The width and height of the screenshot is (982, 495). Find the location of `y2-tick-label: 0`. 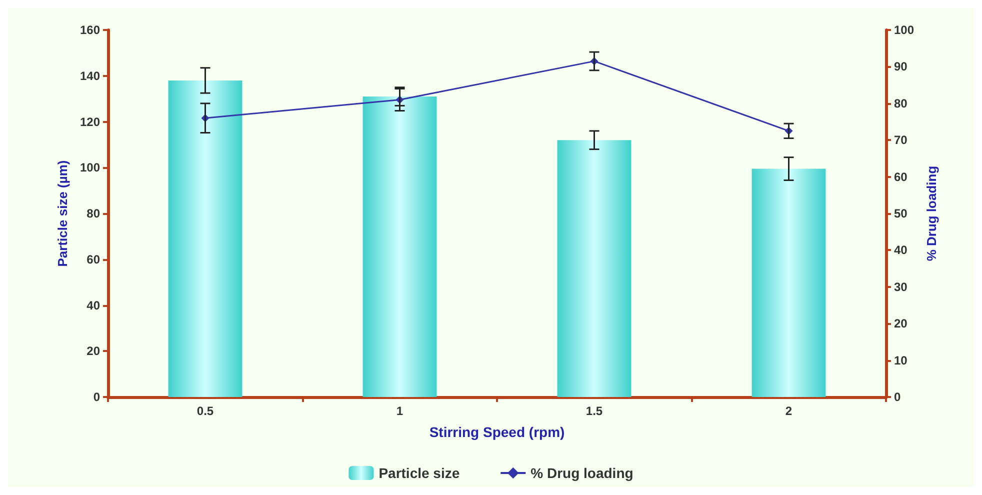

y2-tick-label: 0 is located at coordinates (897, 397).